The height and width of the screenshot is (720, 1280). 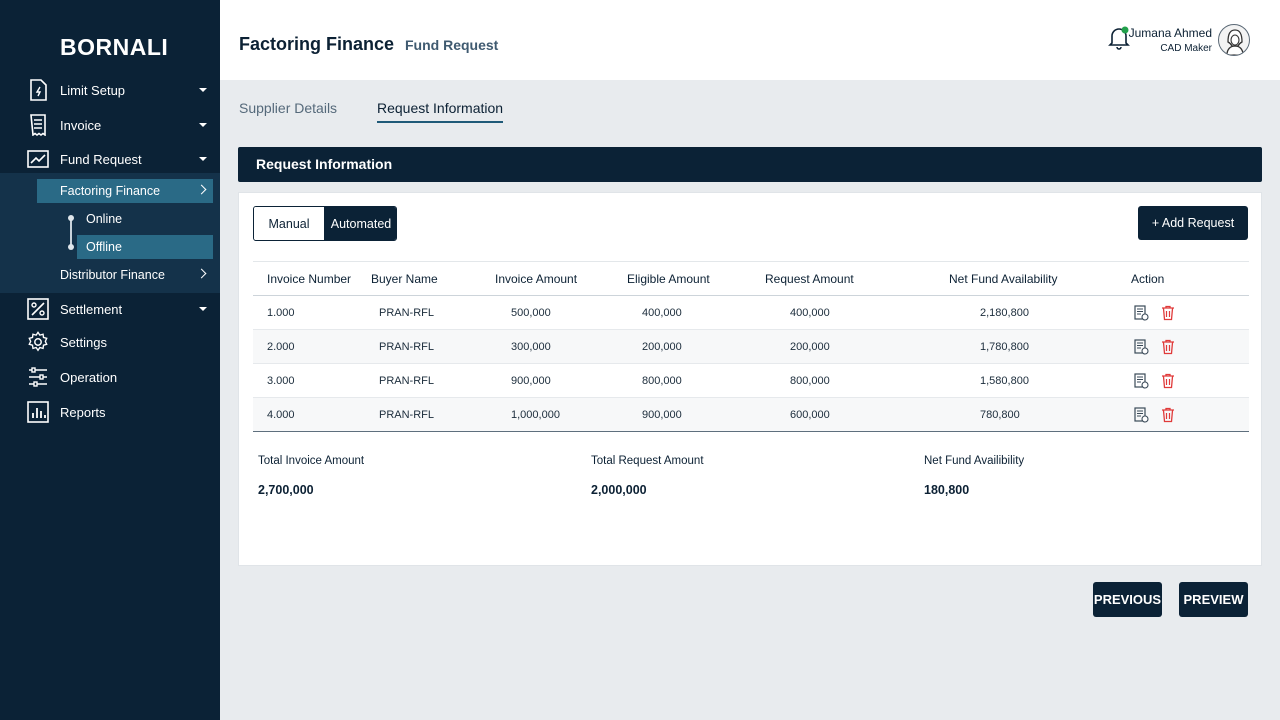 I want to click on cell-net: 780,800, so click(x=1000, y=414).